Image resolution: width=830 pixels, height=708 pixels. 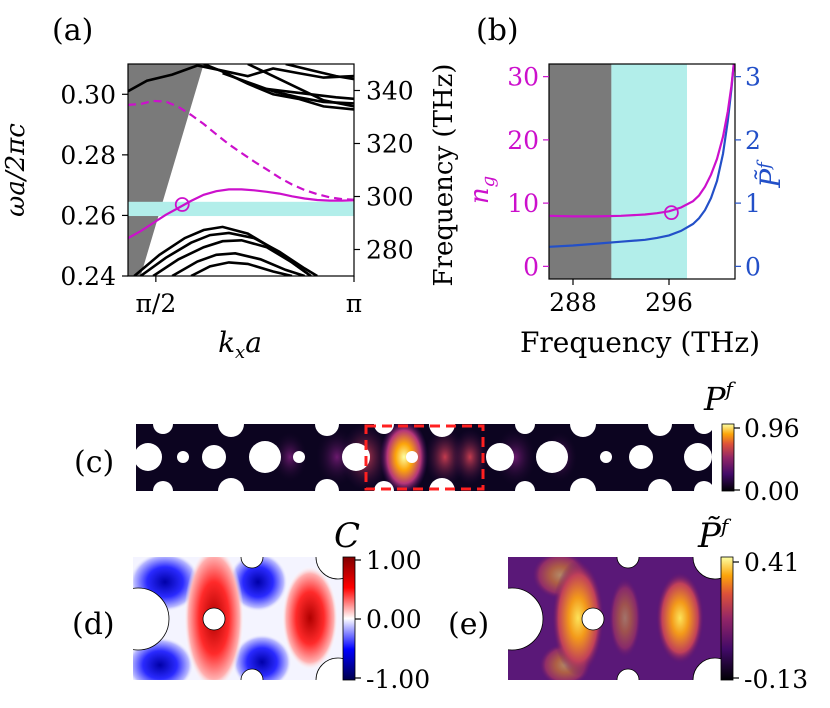 What do you see at coordinates (753, 140) in the screenshot?
I see `pf-tick-label-2: 2` at bounding box center [753, 140].